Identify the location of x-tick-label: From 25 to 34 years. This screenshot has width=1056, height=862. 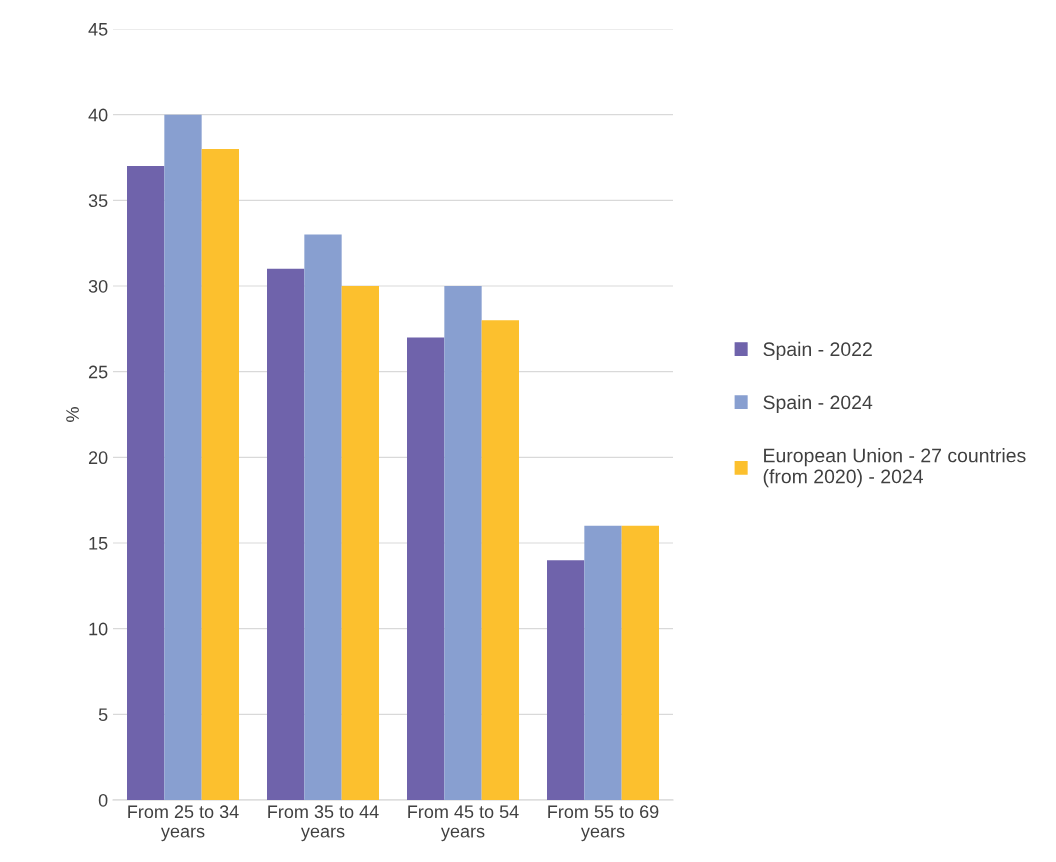
(183, 823).